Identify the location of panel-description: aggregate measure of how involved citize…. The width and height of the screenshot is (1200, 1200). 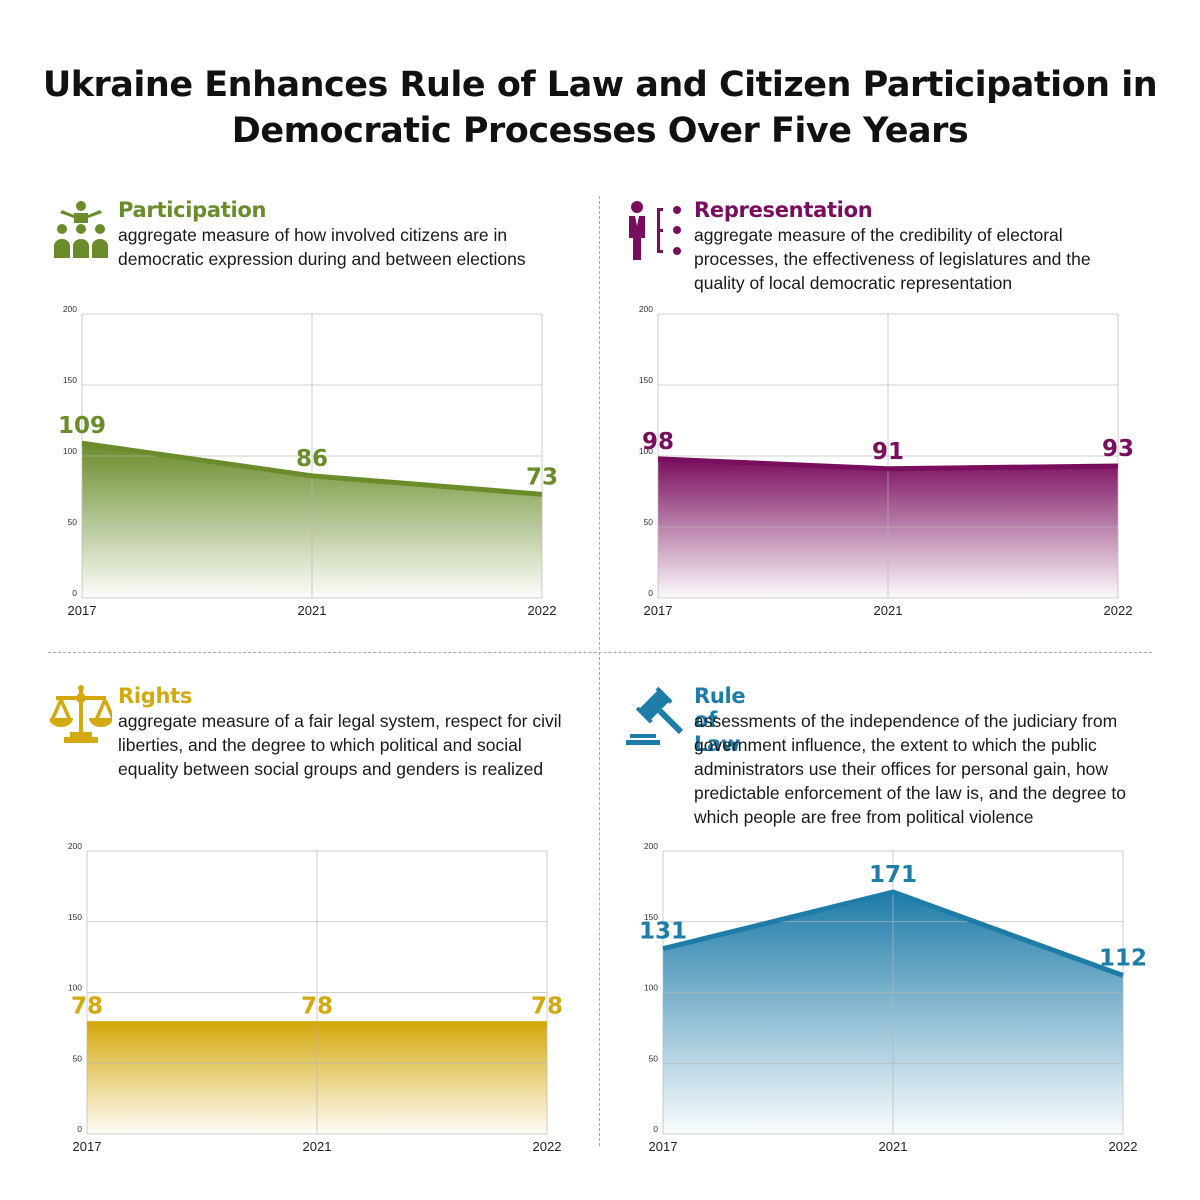
(322, 247).